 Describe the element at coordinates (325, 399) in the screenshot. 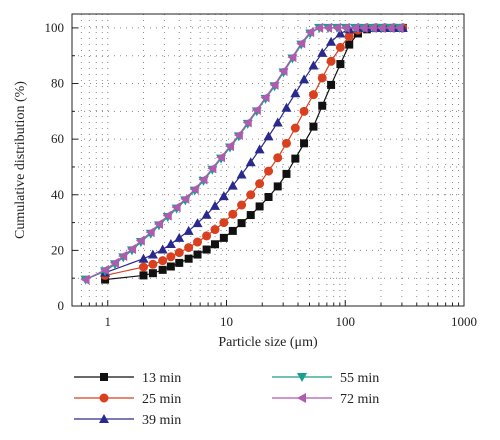

I see `legend-entry: 72 min` at that location.